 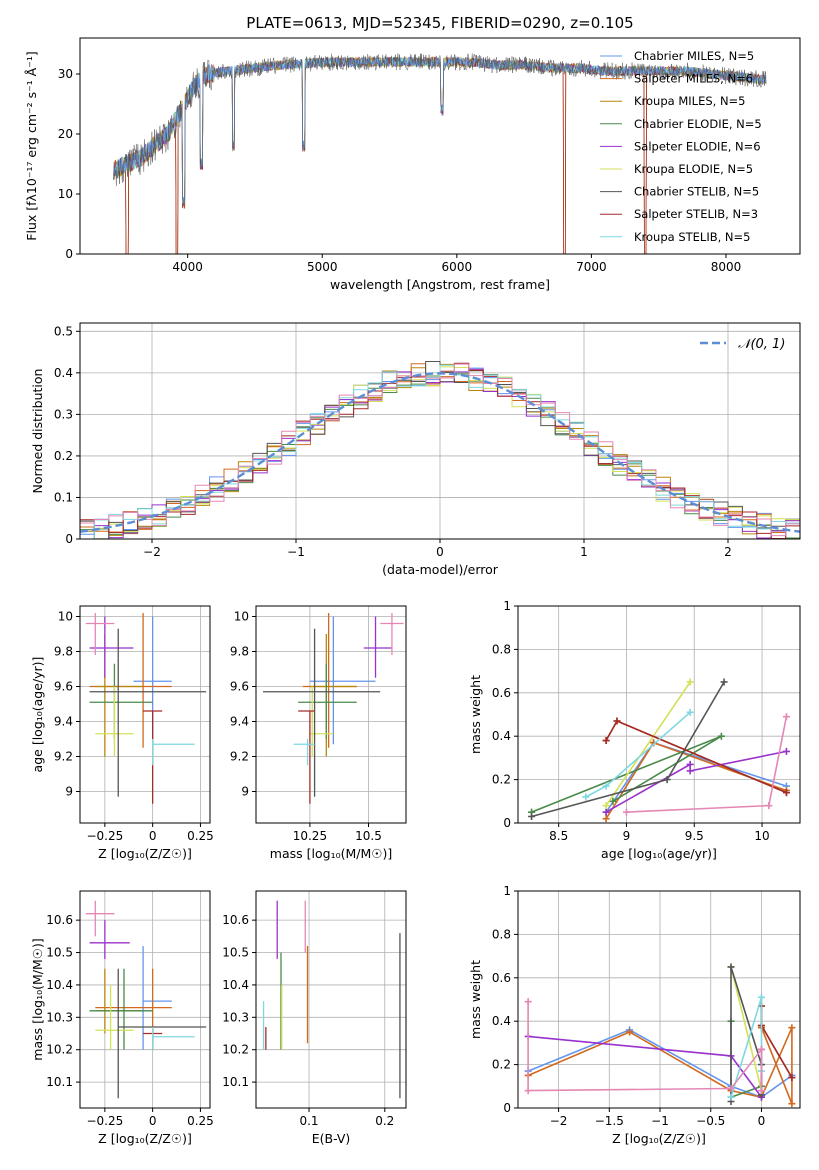 I want to click on y-tick-label: 0.6, so click(x=501, y=693).